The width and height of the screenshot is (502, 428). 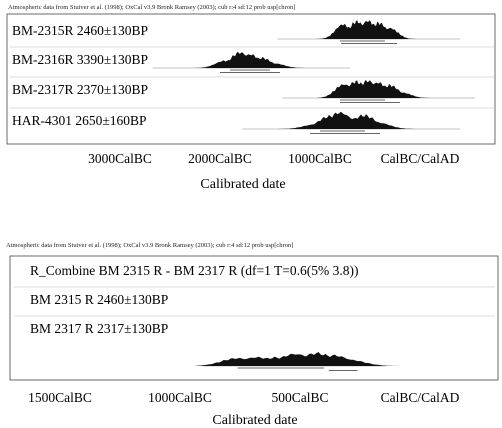 I want to click on x-tick-label: 3000CalBC, so click(x=120, y=158).